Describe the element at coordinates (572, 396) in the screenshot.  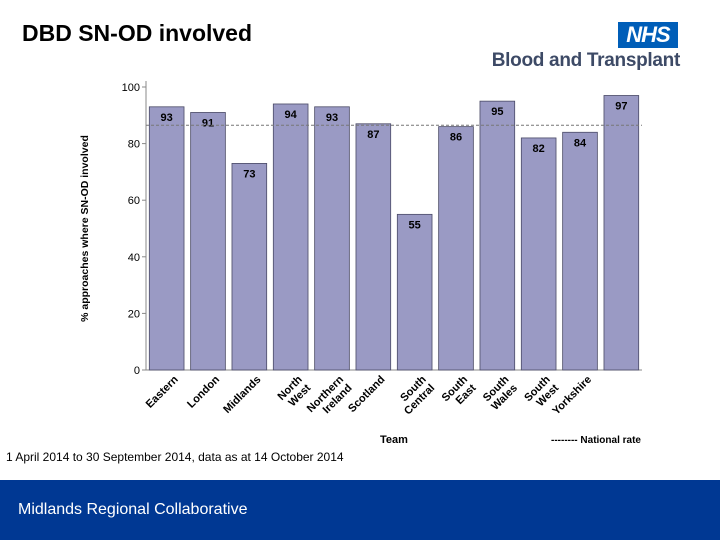
I see `x-tick-label: Yorkshire` at that location.